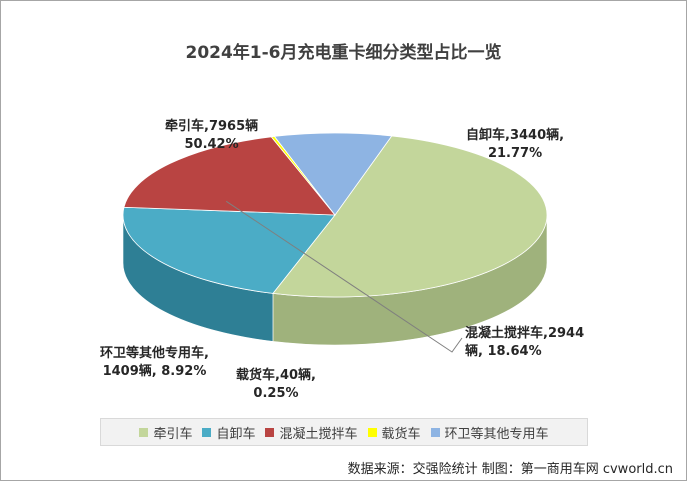  Describe the element at coordinates (212, 135) in the screenshot. I see `slice-label-tractor: 牵引车,7965辆 50.42%` at that location.